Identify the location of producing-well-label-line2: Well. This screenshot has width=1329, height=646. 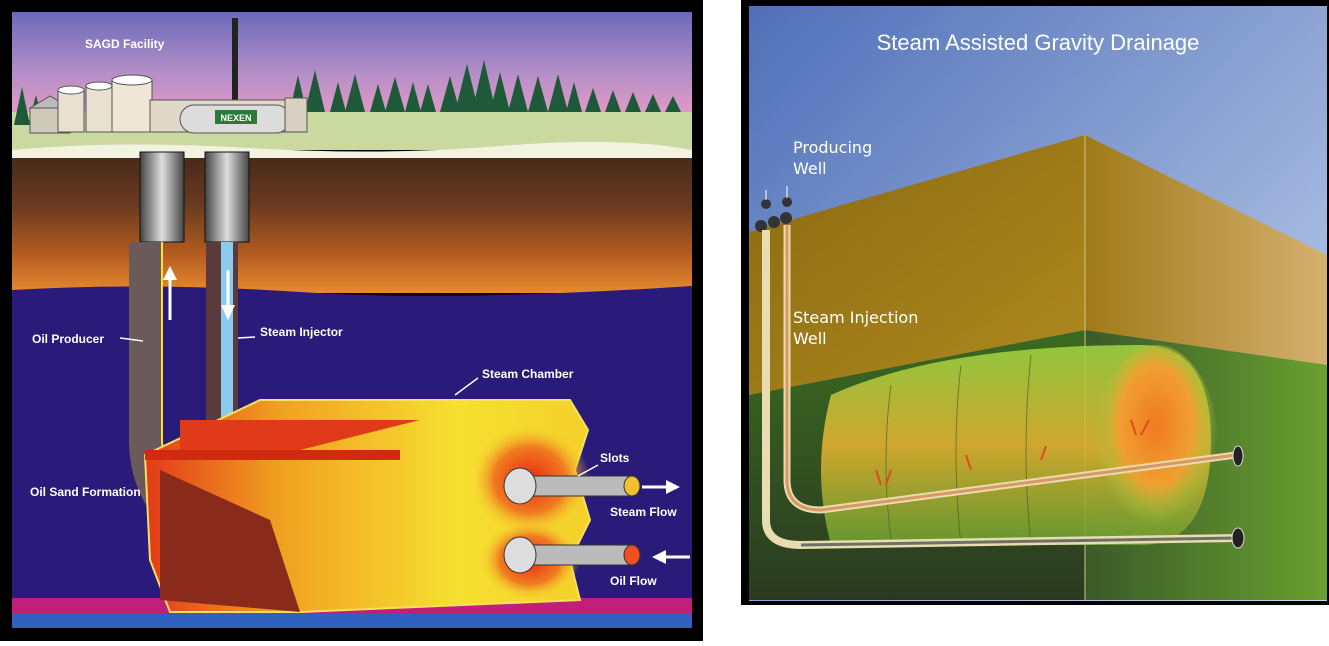
(810, 168).